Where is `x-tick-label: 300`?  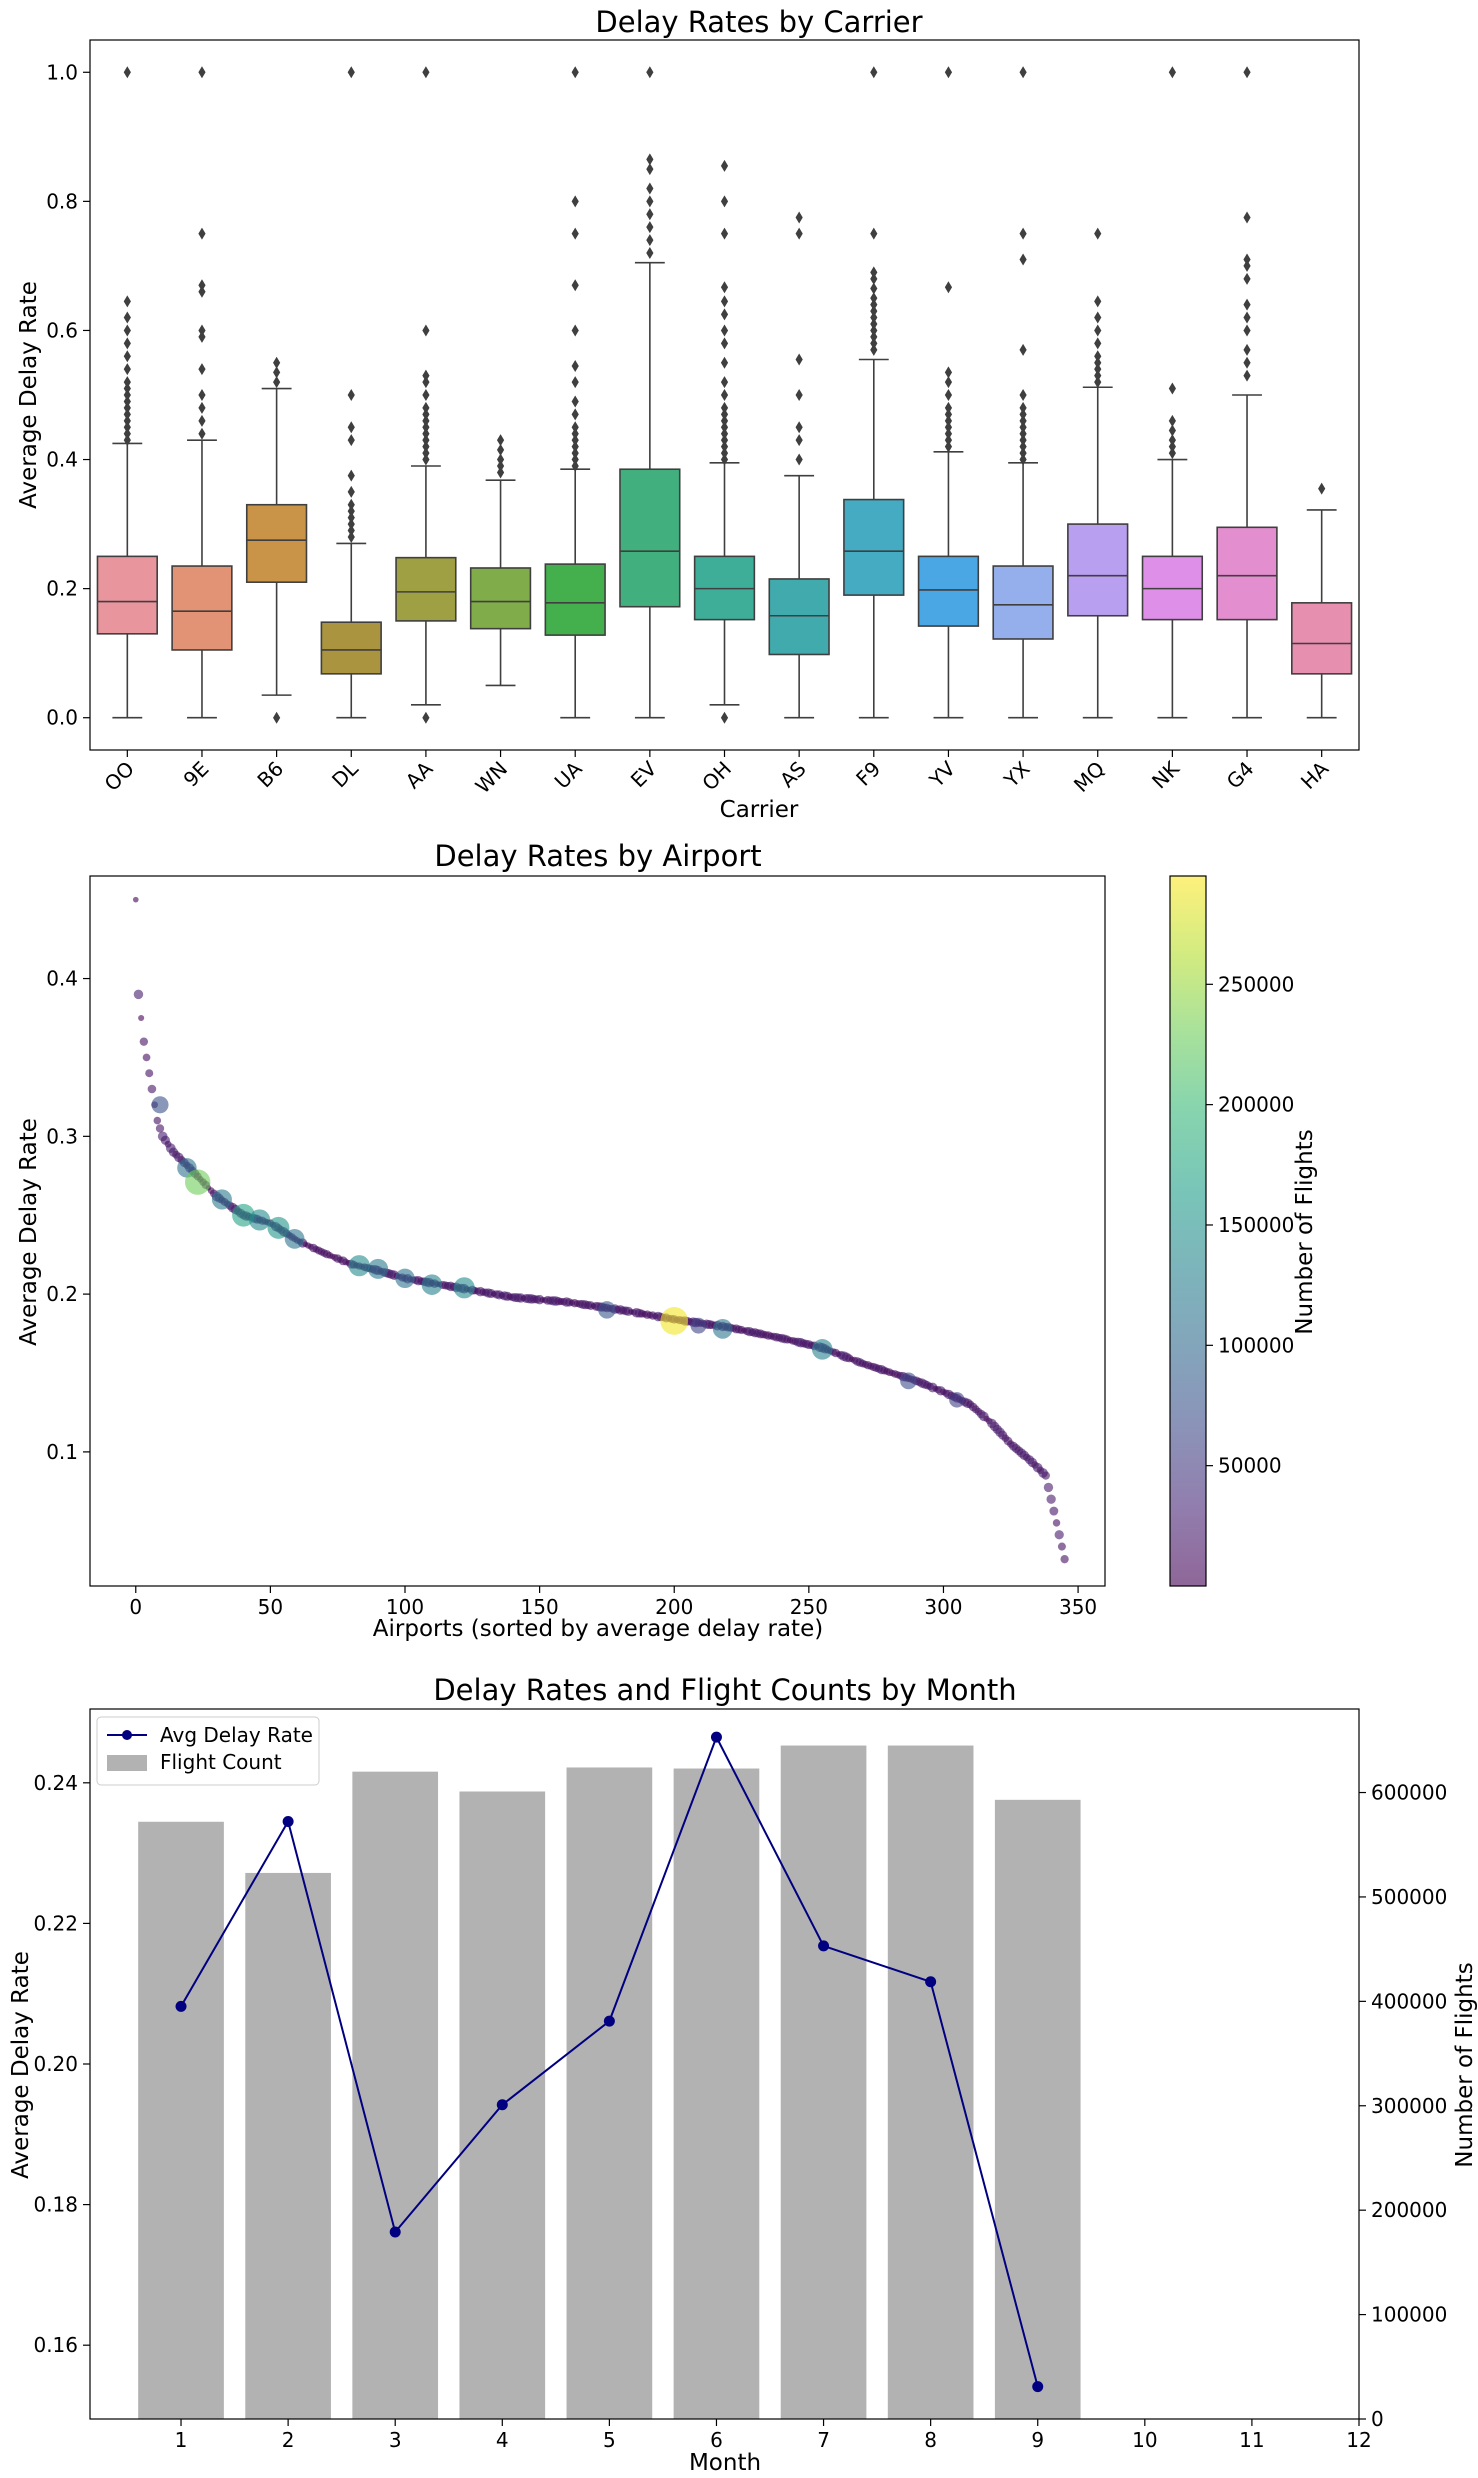 x-tick-label: 300 is located at coordinates (943, 1607).